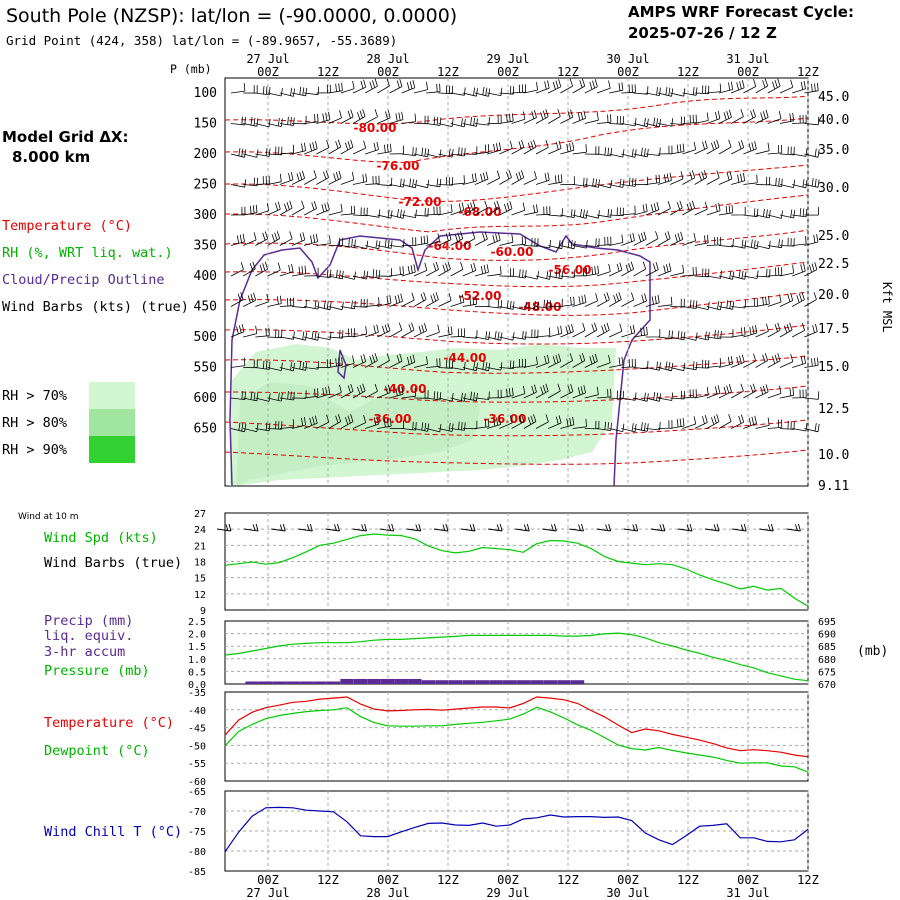  Describe the element at coordinates (200, 530) in the screenshot. I see `wind-speed-tick-label: 24` at that location.